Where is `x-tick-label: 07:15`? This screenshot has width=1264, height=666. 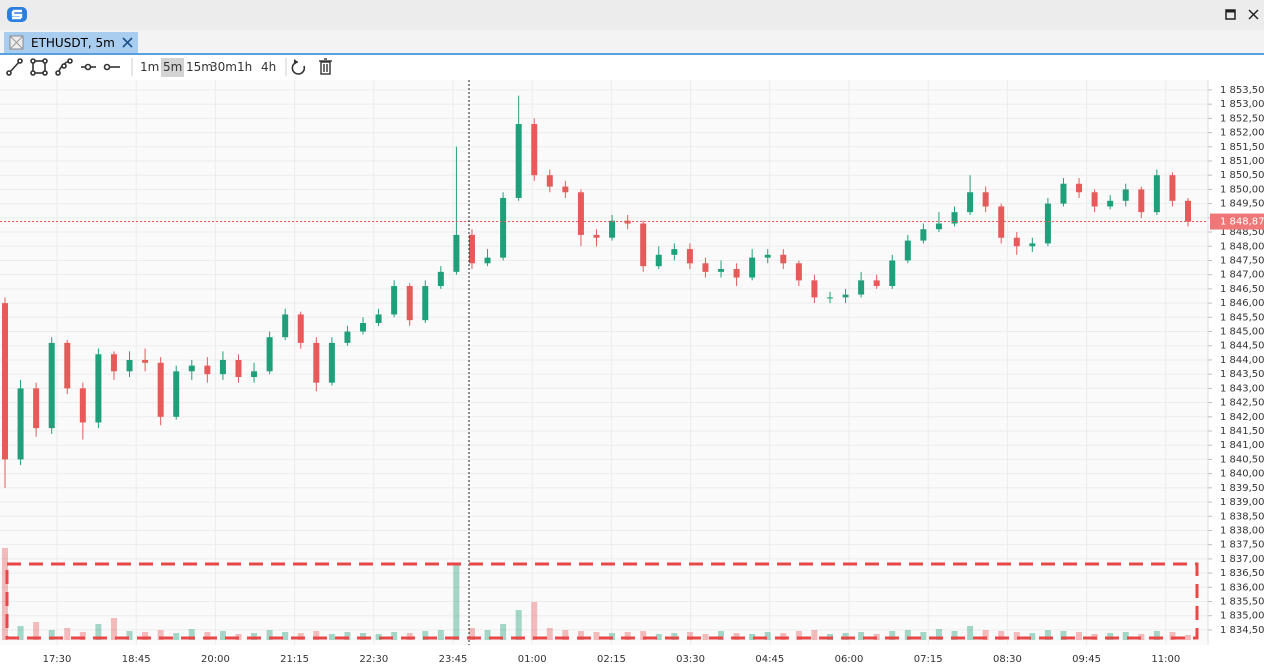
x-tick-label: 07:15 is located at coordinates (928, 659).